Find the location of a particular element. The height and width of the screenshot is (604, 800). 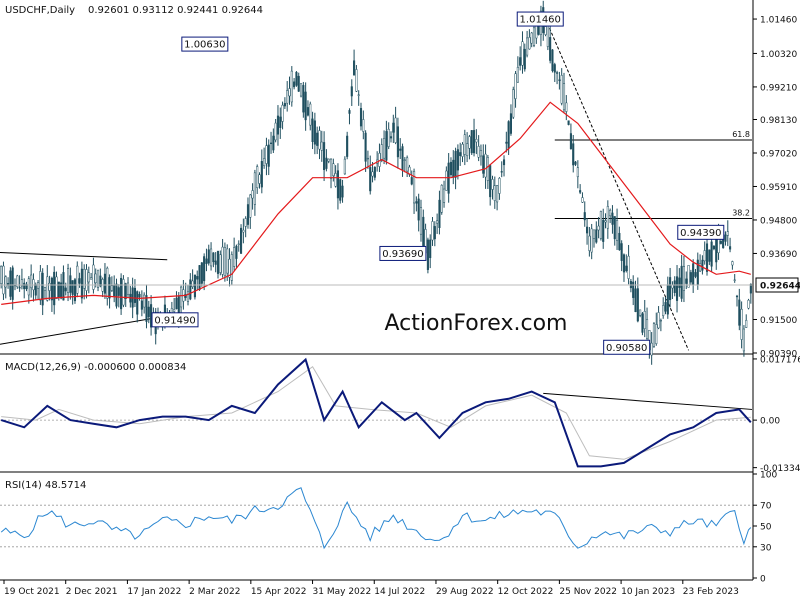

annotation-label: 0.93690 is located at coordinates (402, 254).